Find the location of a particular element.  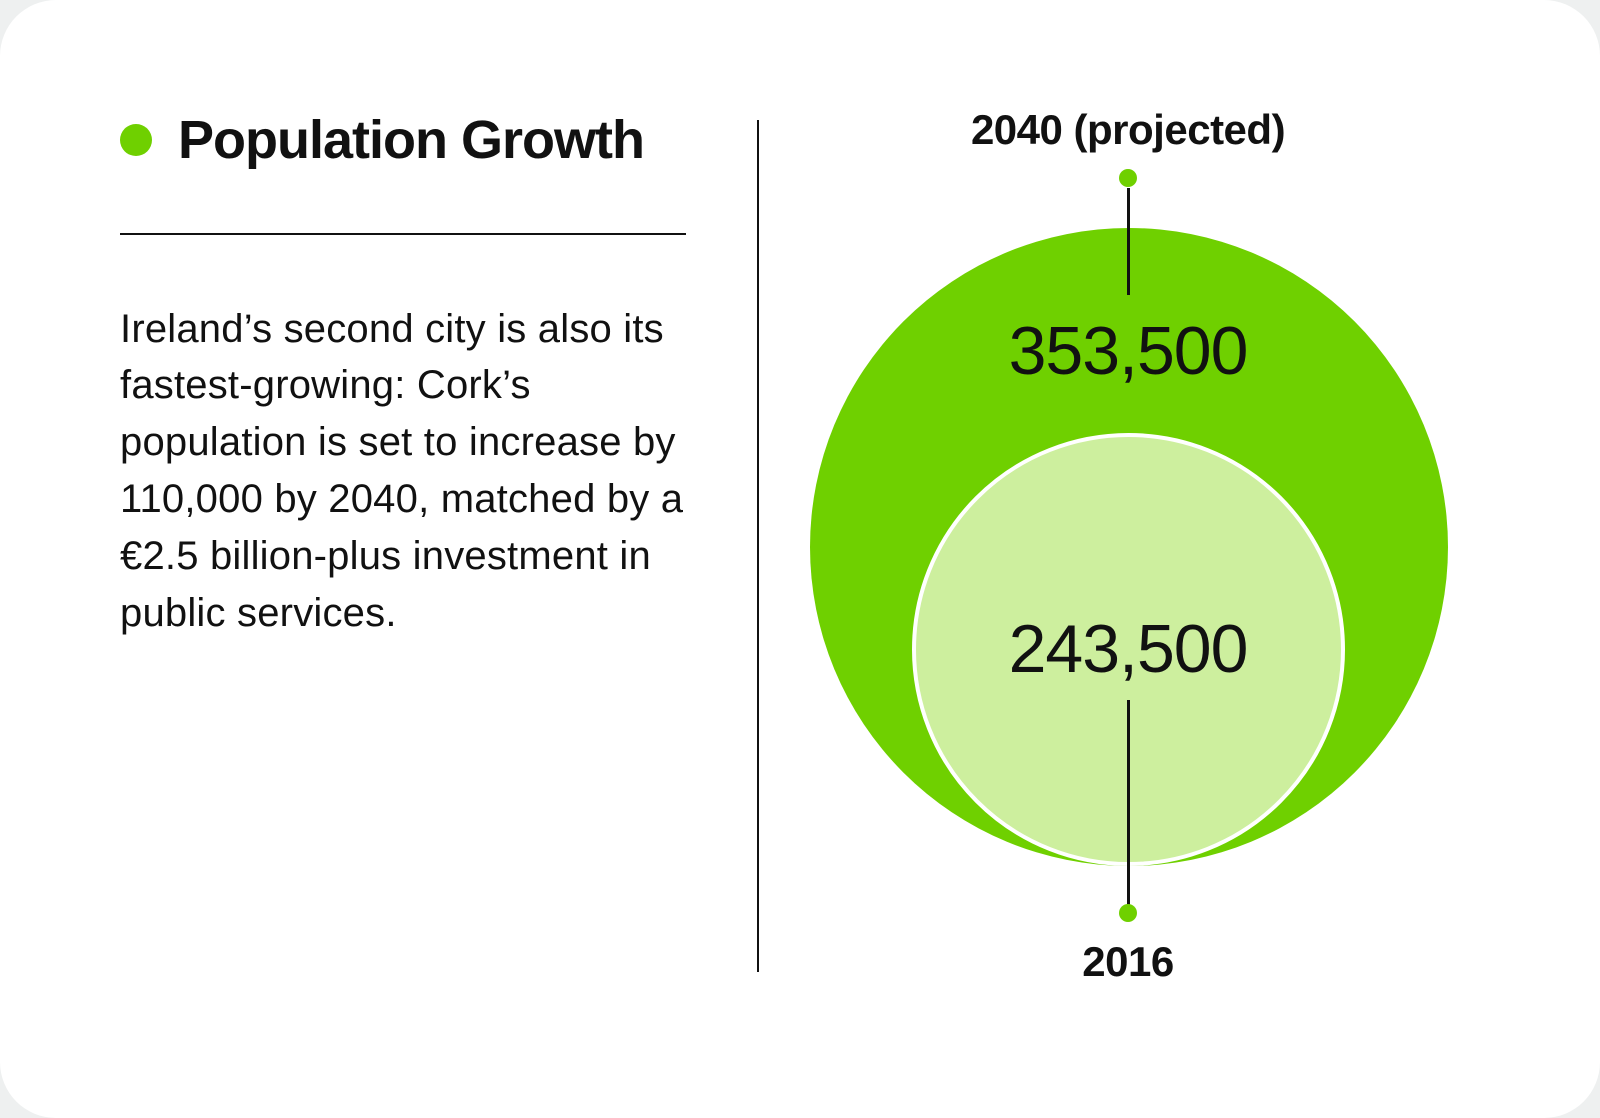

chart-label-2040: 2040 (projected) is located at coordinates (1128, 129).